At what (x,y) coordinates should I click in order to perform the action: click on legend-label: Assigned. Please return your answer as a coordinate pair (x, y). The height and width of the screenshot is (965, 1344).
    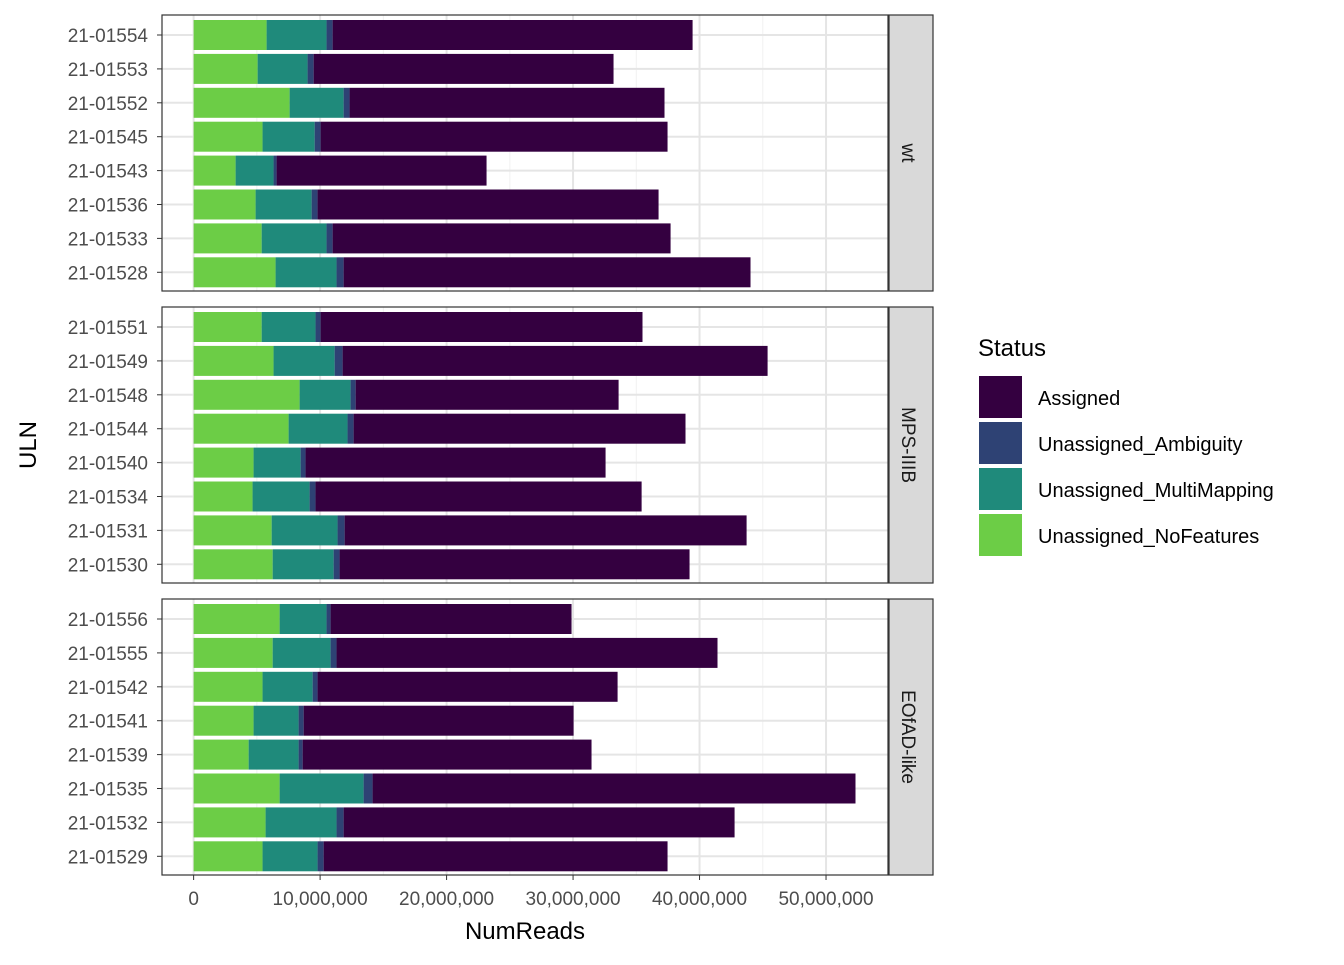
    Looking at the image, I should click on (1079, 399).